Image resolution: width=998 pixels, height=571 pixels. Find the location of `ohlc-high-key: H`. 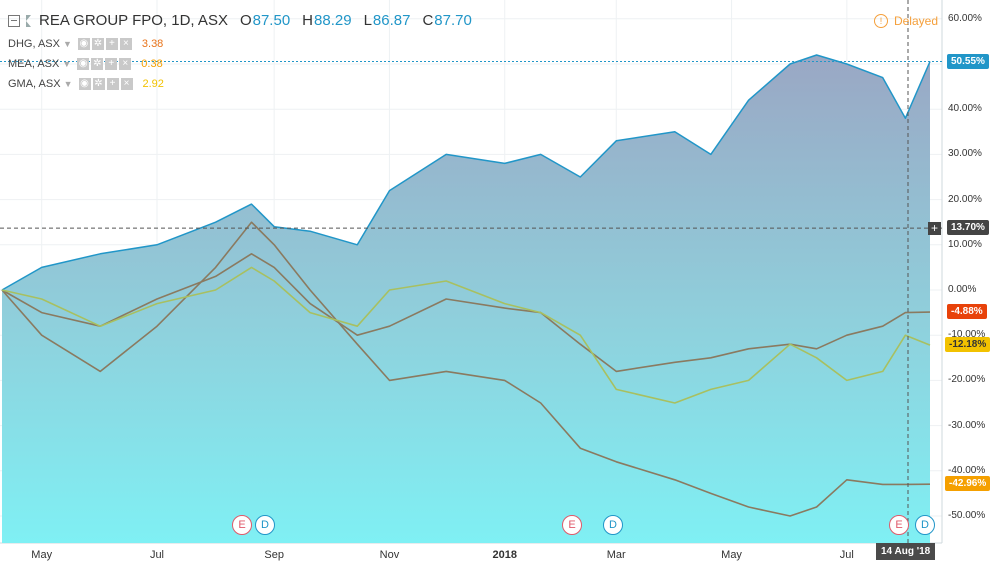

ohlc-high-key: H is located at coordinates (308, 20).